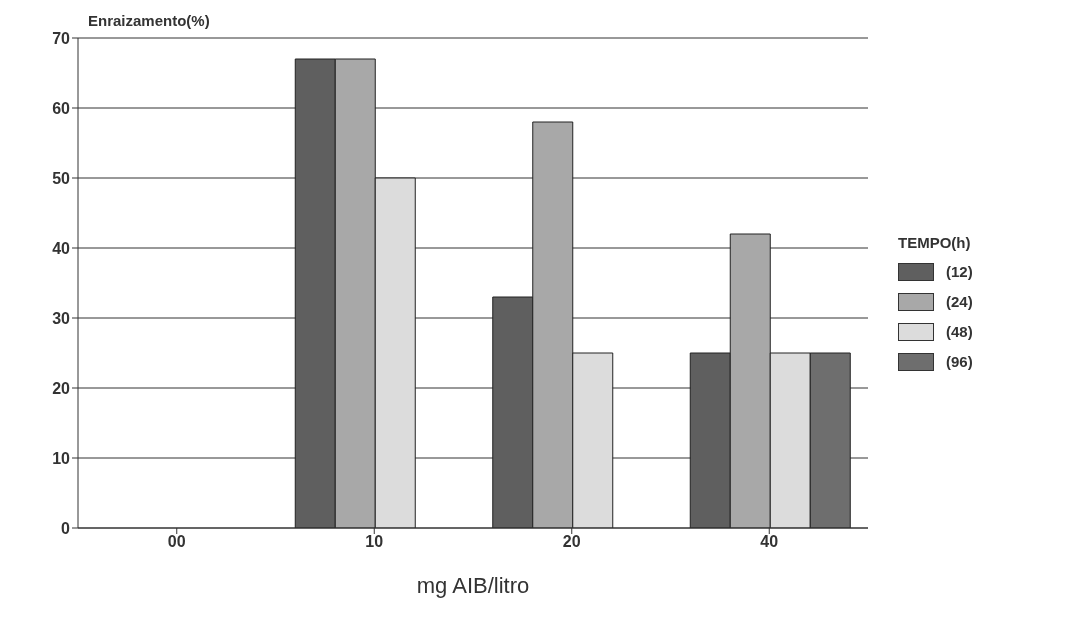 The height and width of the screenshot is (643, 1088). What do you see at coordinates (61, 38) in the screenshot?
I see `y-tick-label: 70` at bounding box center [61, 38].